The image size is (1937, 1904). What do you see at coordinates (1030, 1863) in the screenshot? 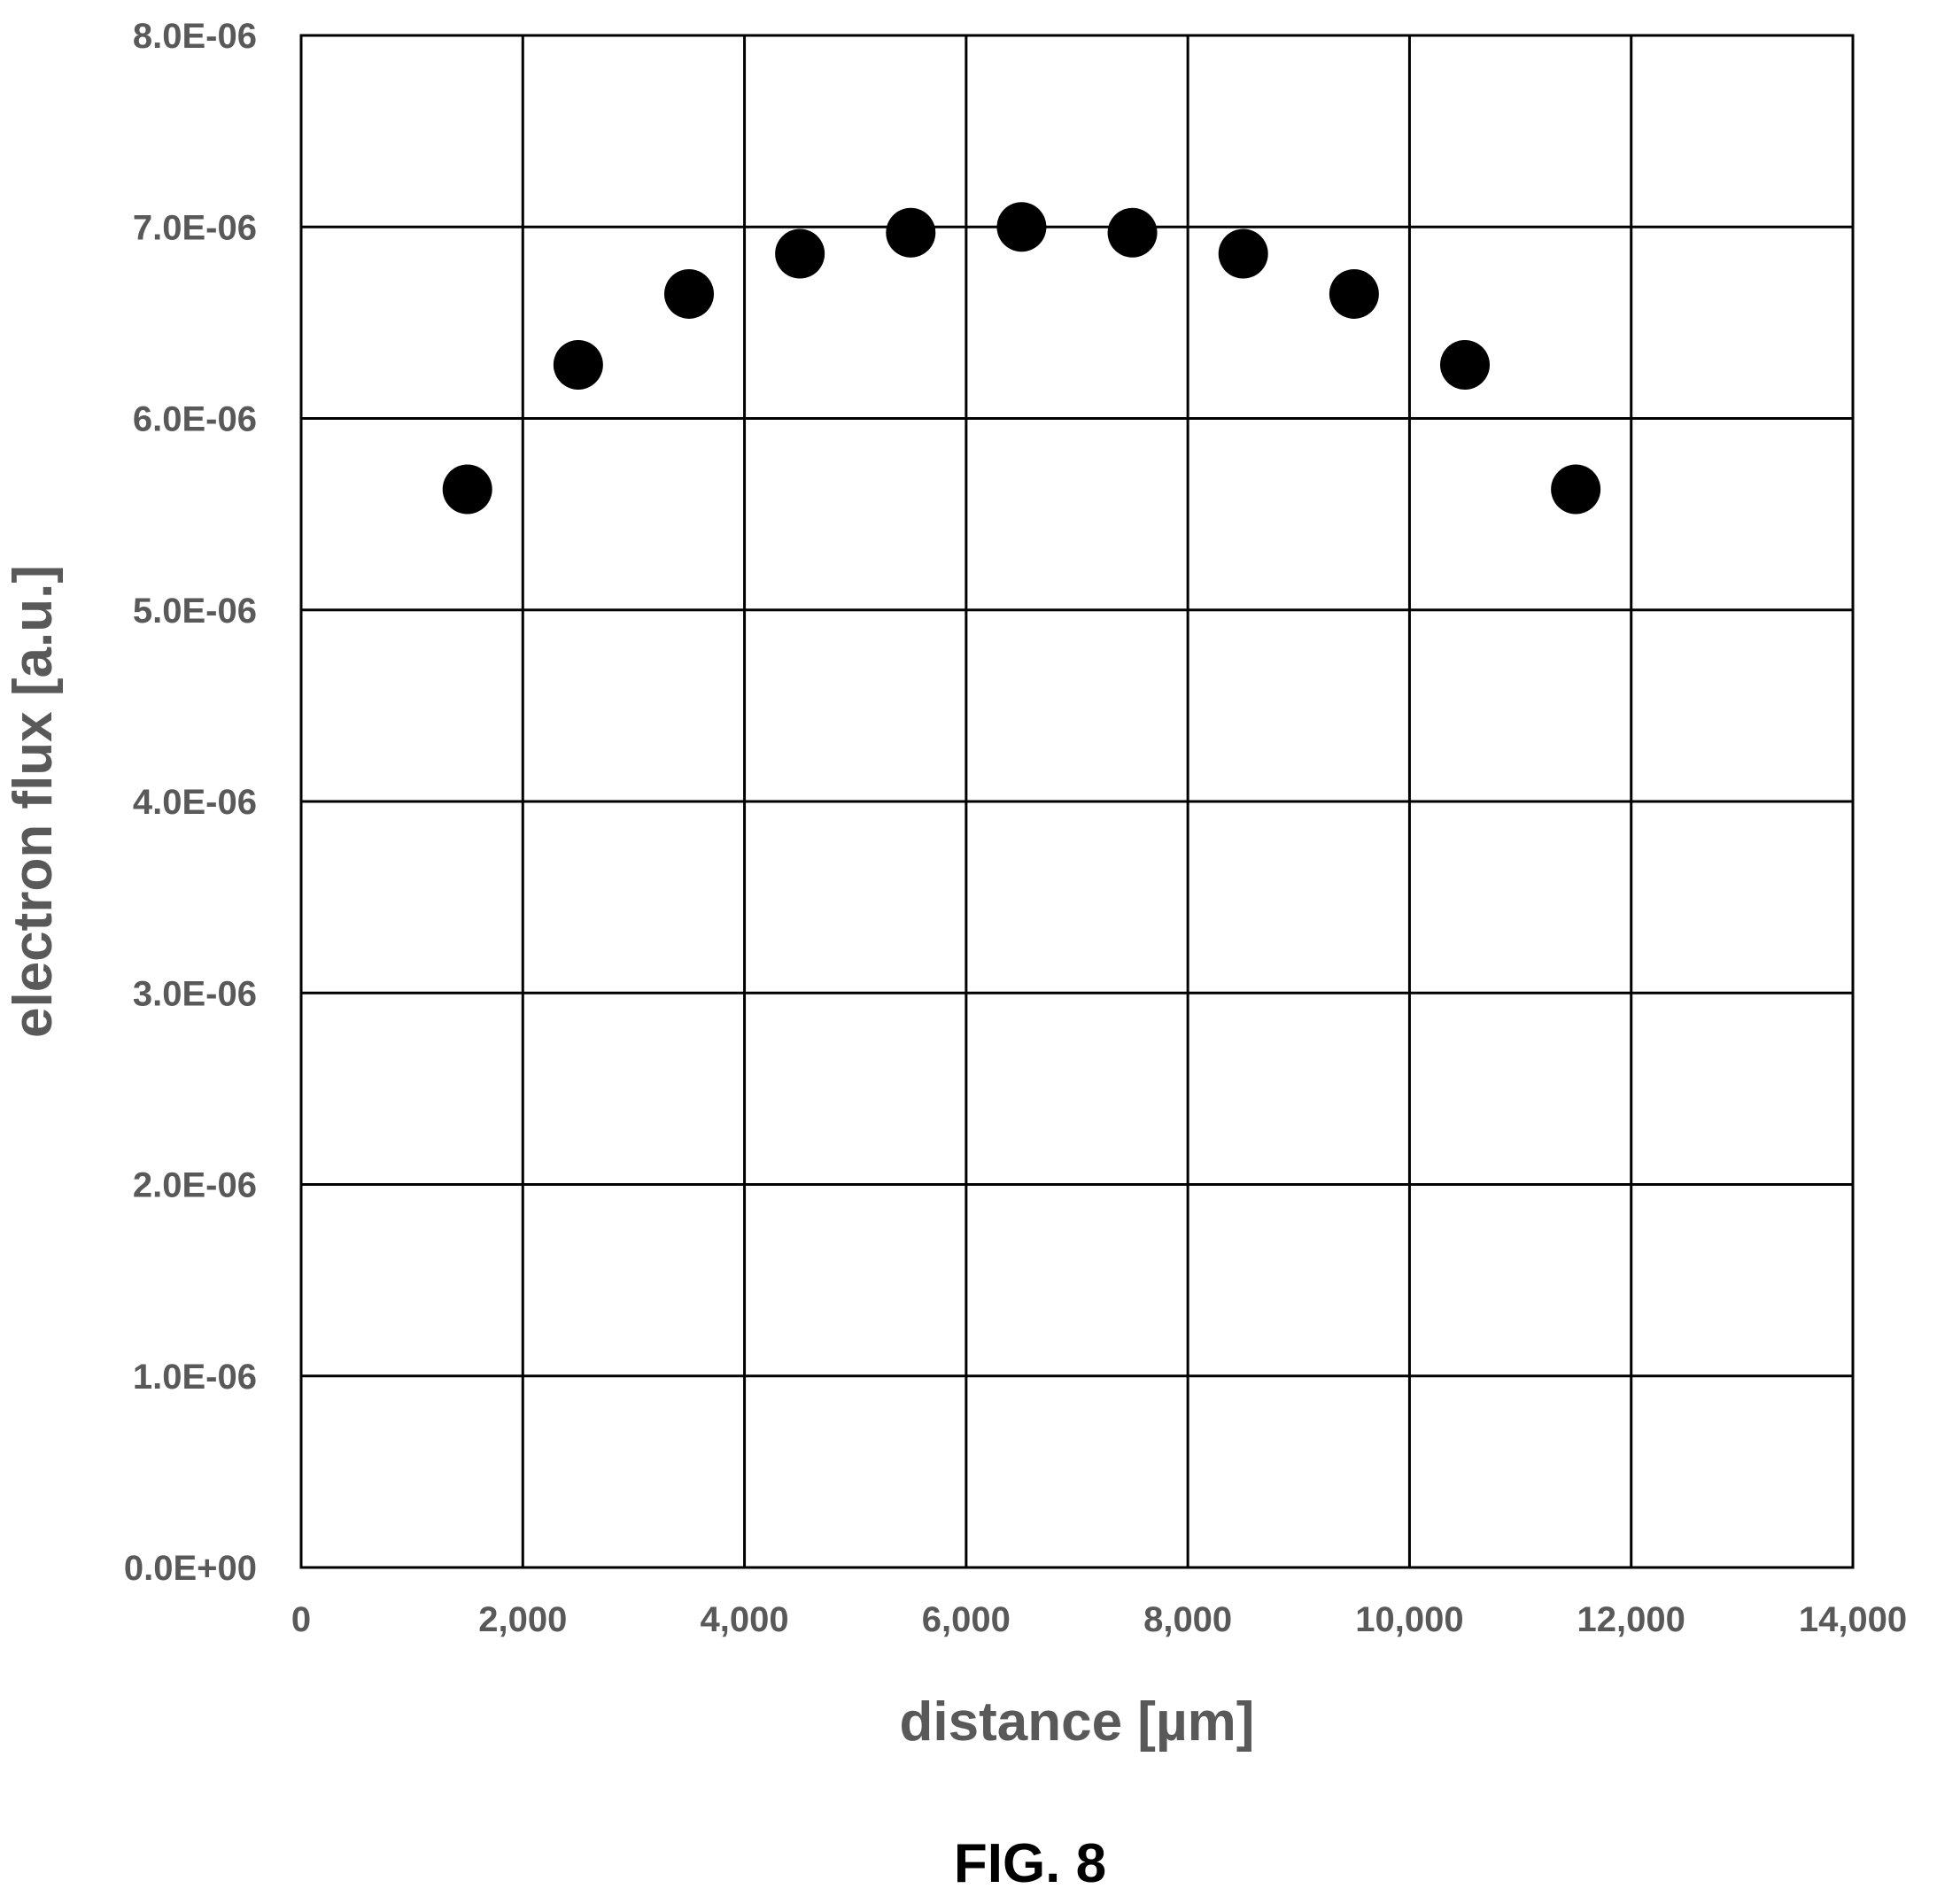
I see `figure-label: FIG. 8` at bounding box center [1030, 1863].